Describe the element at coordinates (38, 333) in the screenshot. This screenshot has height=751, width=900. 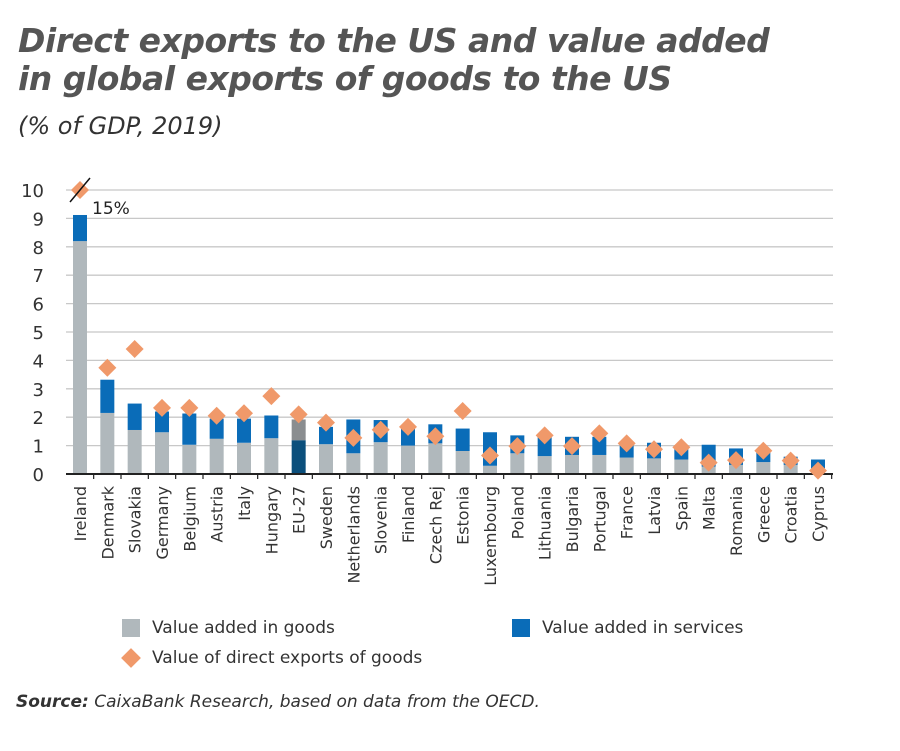
I see `y-tick-label: 5` at that location.